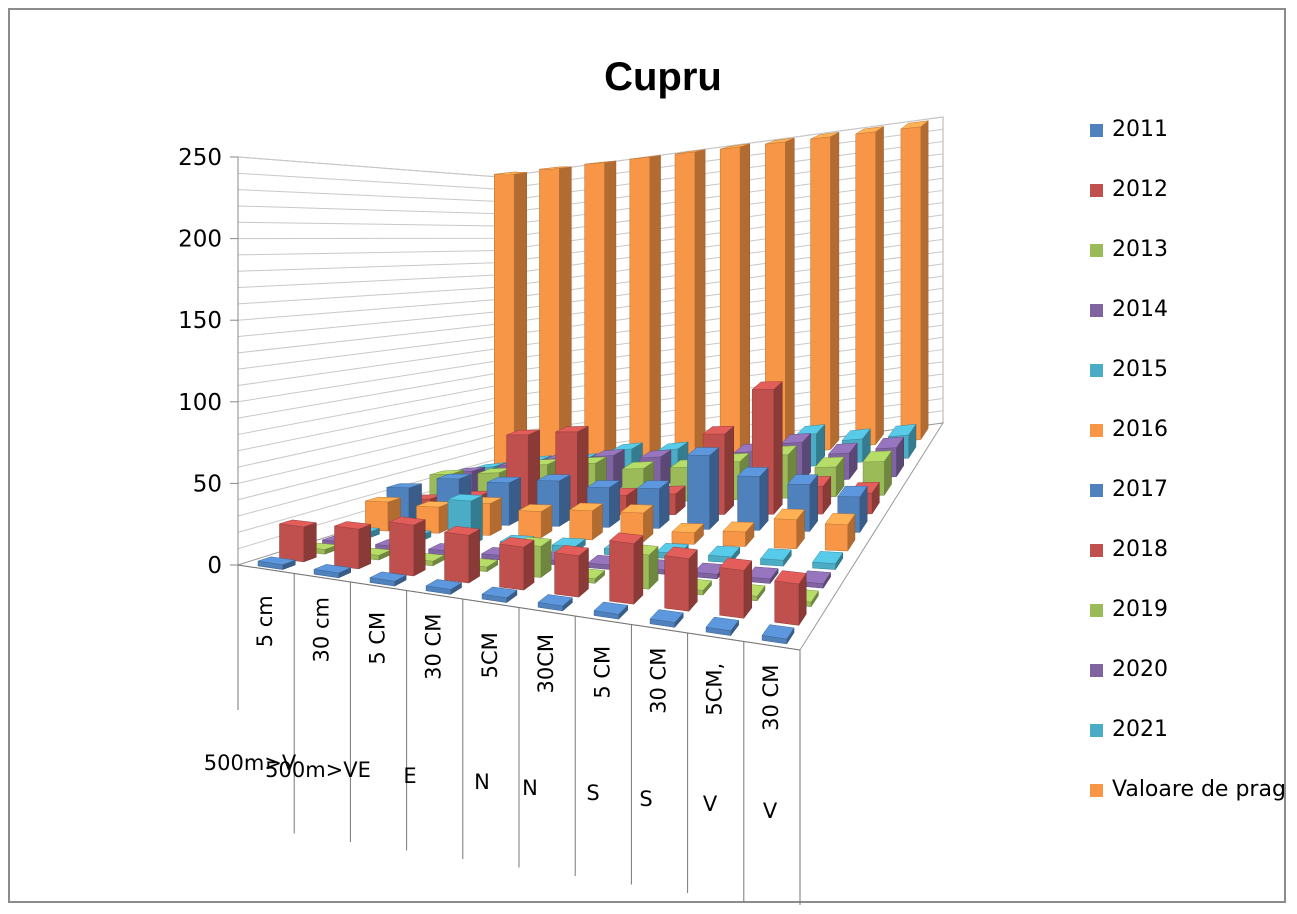 The width and height of the screenshot is (1297, 914). Describe the element at coordinates (378, 638) in the screenshot. I see `category-label: 5 CM` at that location.